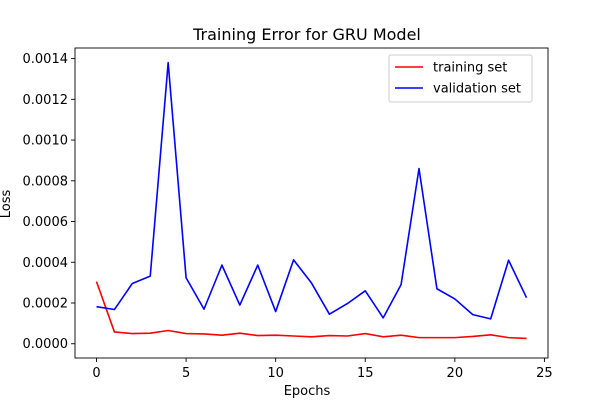 The width and height of the screenshot is (600, 400). What do you see at coordinates (46, 344) in the screenshot?
I see `y-tick-label: 0.0000` at bounding box center [46, 344].